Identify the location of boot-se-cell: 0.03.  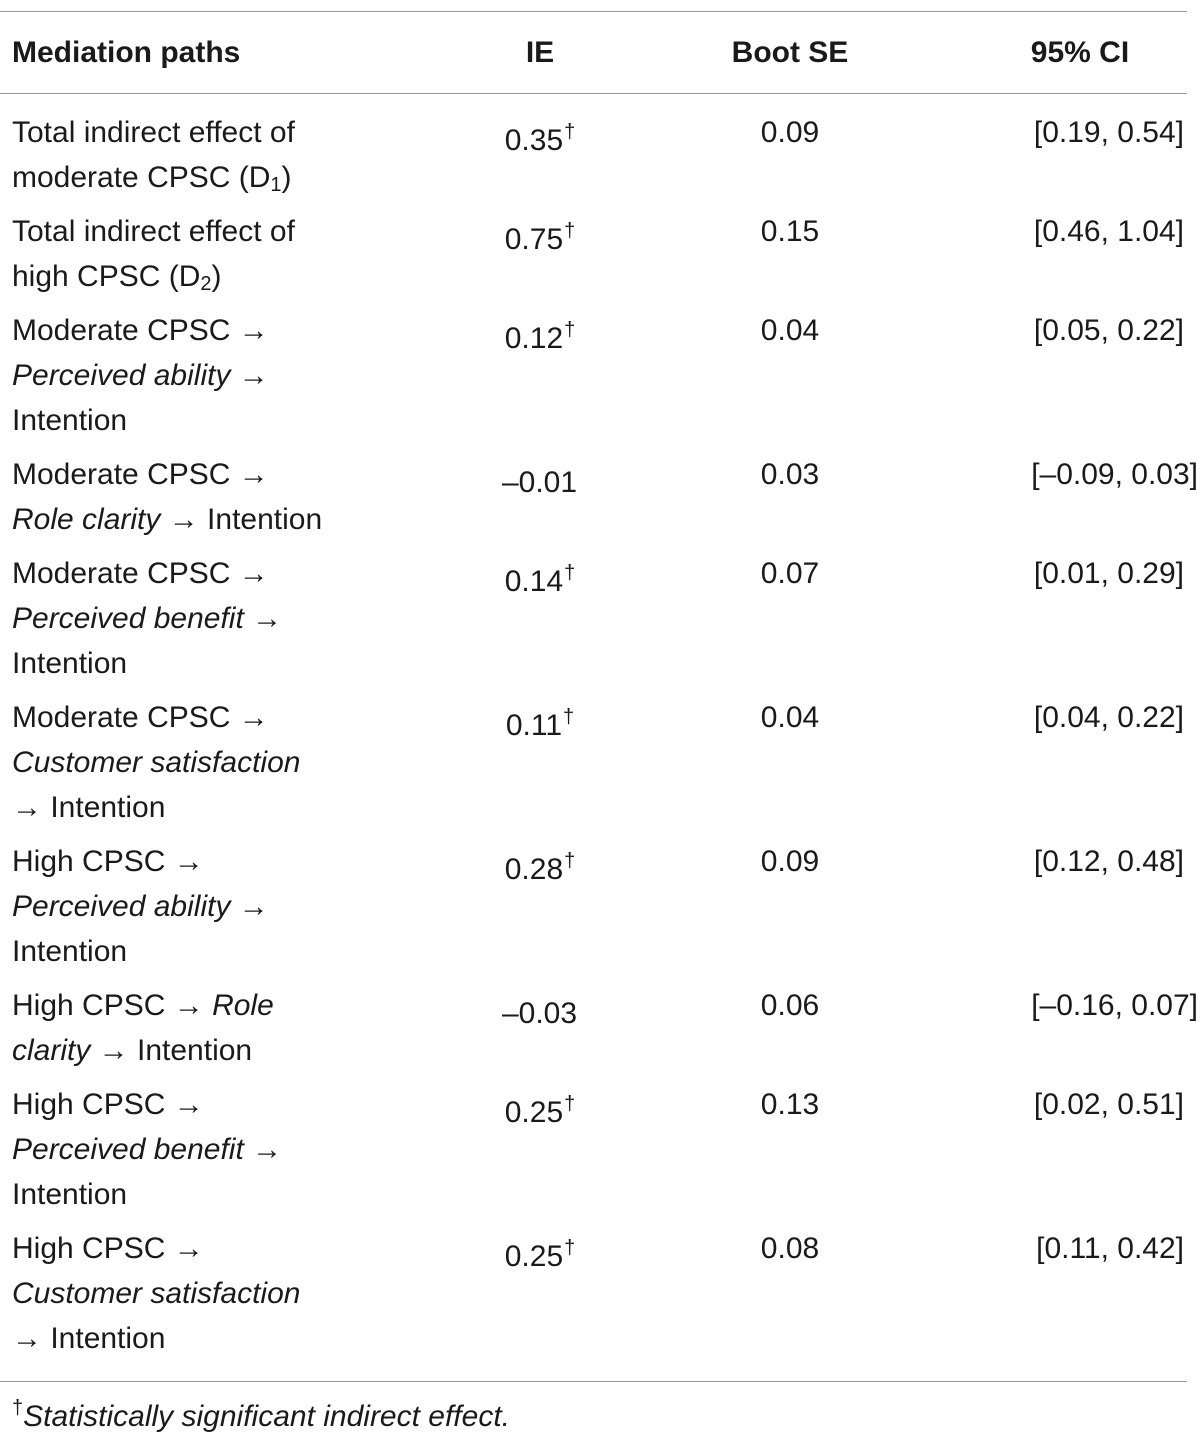
(790, 474).